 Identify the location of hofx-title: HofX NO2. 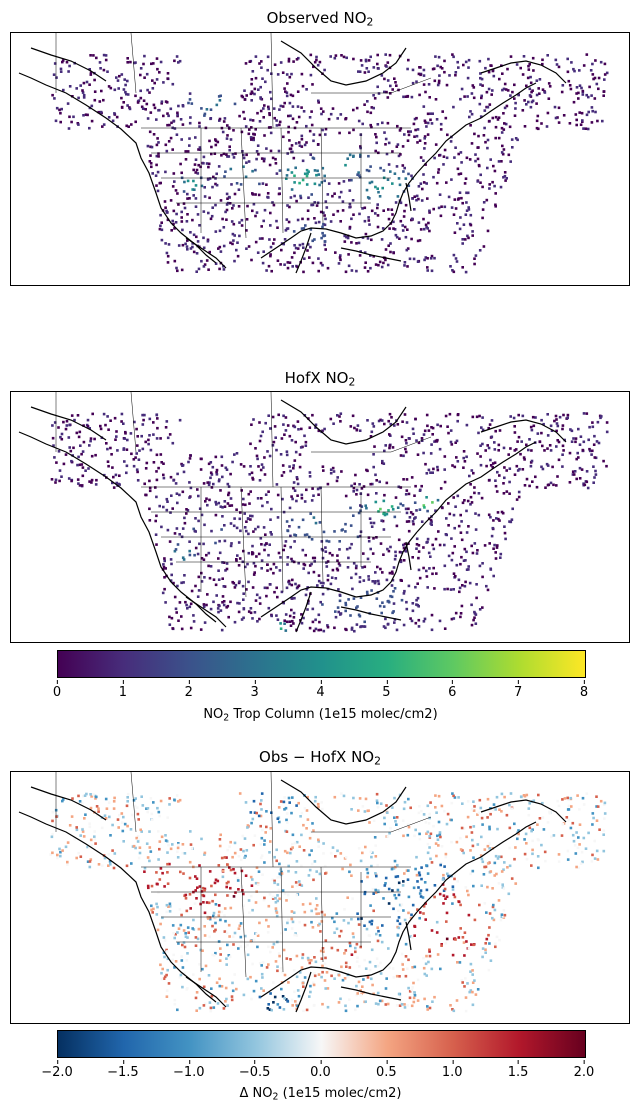
(320, 379).